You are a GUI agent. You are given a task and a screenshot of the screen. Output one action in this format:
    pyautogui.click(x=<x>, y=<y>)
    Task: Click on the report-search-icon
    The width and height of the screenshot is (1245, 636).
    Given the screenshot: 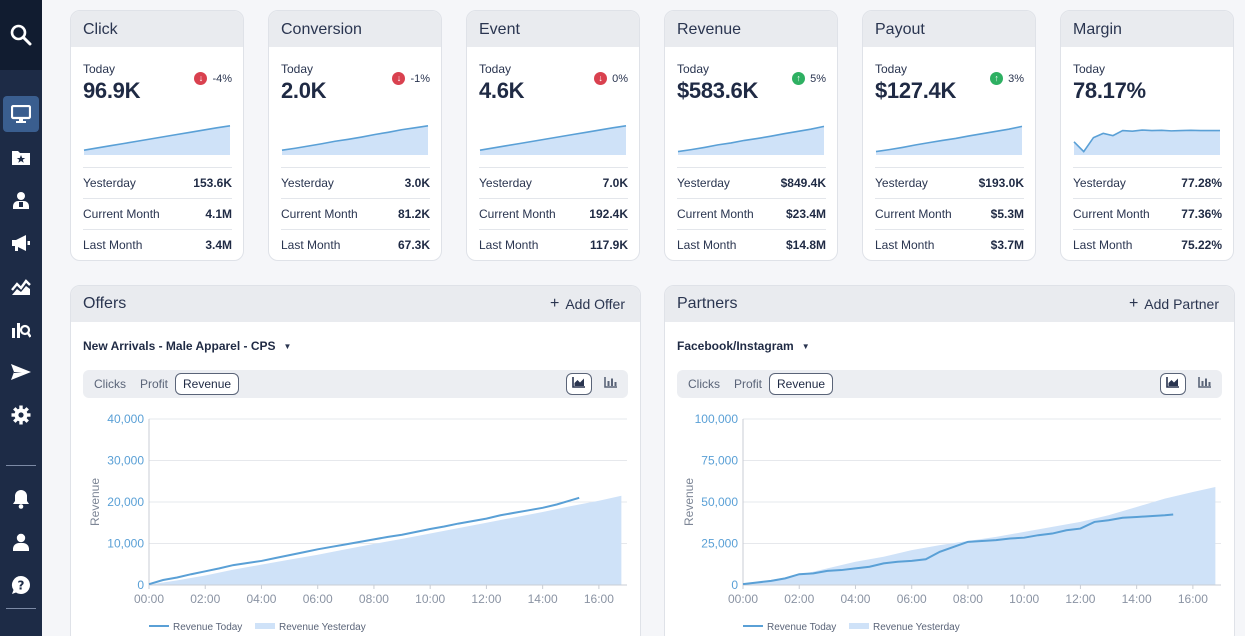 What is the action you would take?
    pyautogui.click(x=21, y=329)
    